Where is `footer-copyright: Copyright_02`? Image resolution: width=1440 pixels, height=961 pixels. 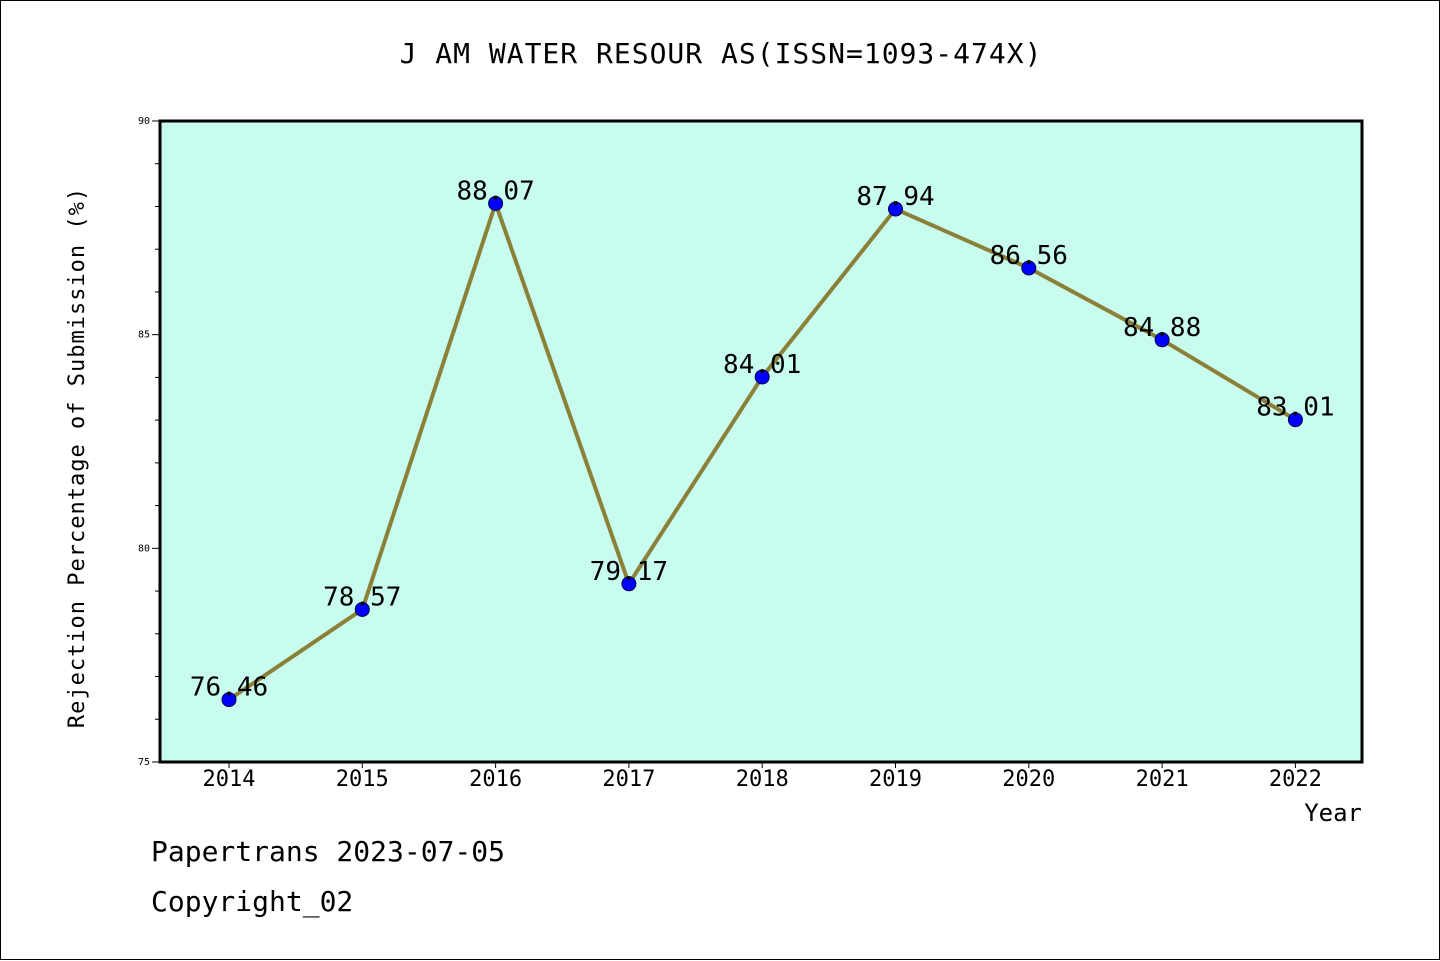 footer-copyright: Copyright_02 is located at coordinates (252, 901).